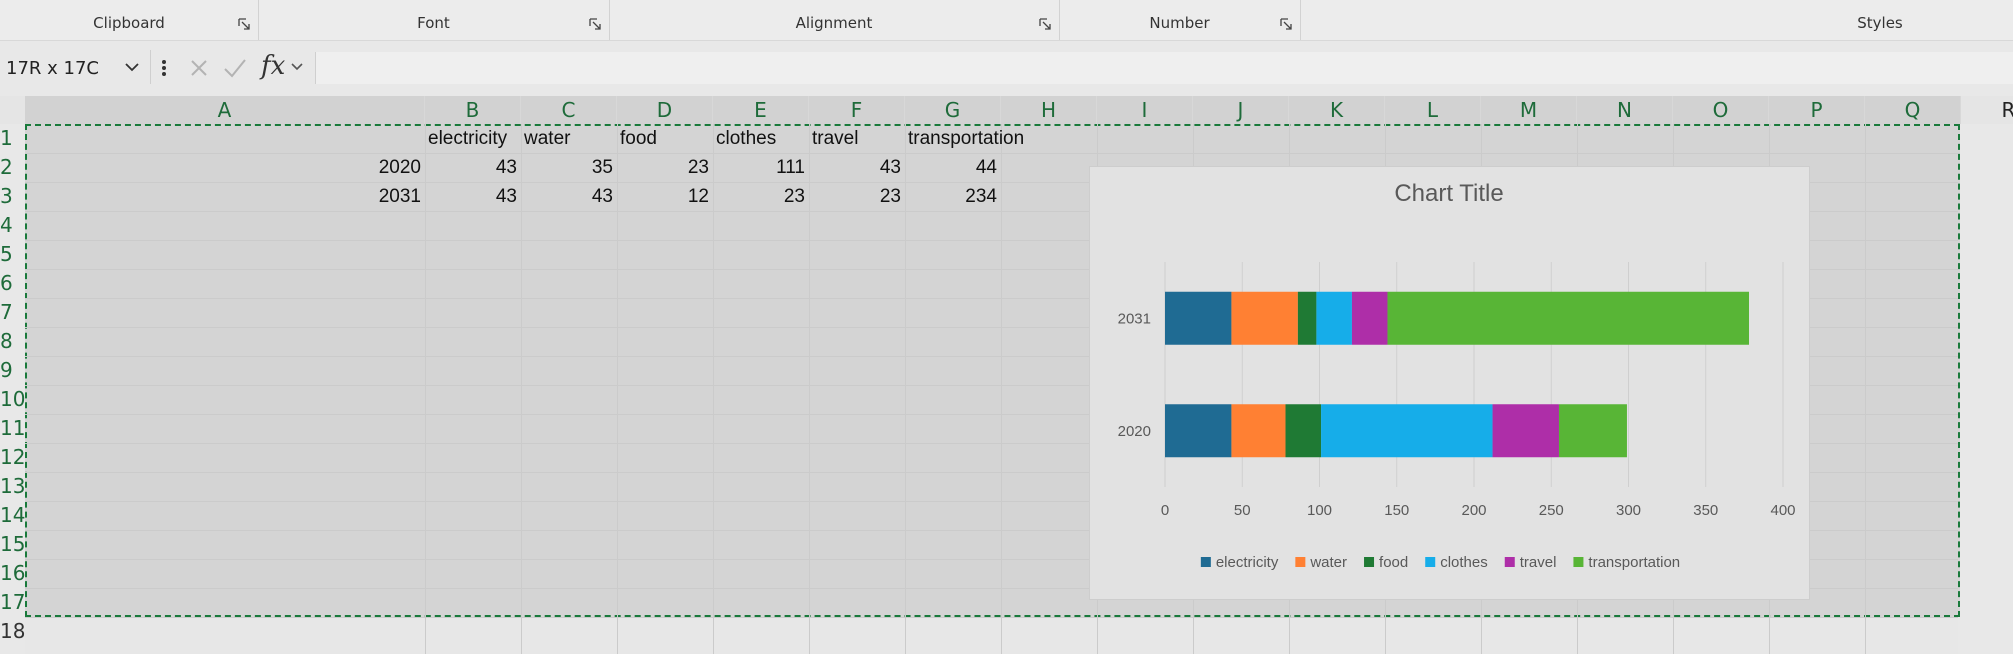 The width and height of the screenshot is (2013, 654). What do you see at coordinates (6, 341) in the screenshot?
I see `row-header-8: 8` at bounding box center [6, 341].